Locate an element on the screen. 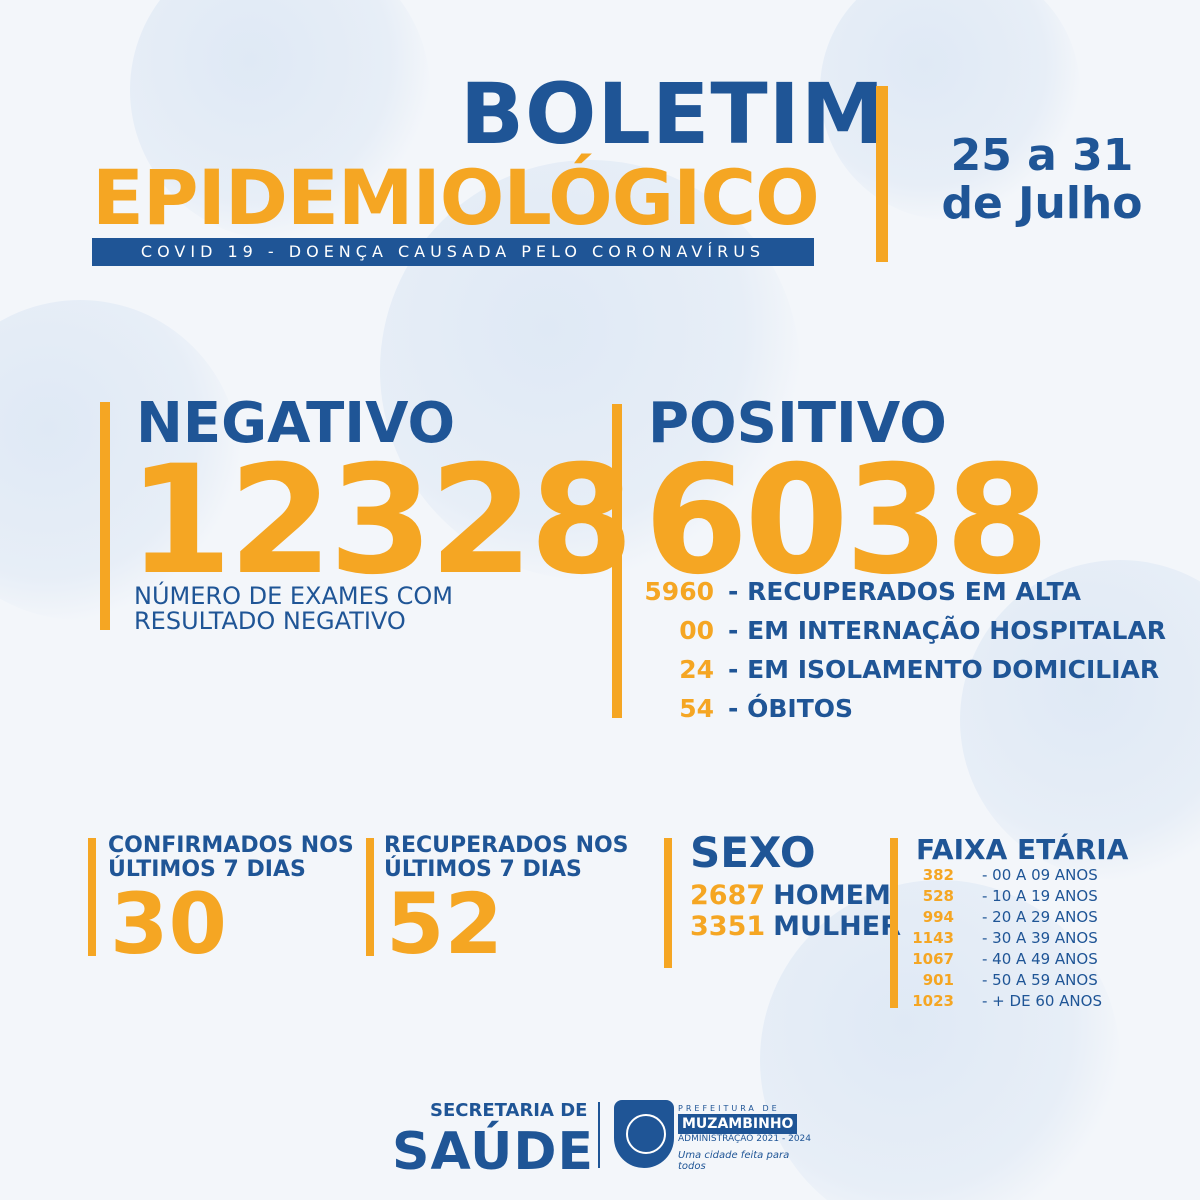  saude-label: SAÚDE is located at coordinates (493, 1152).